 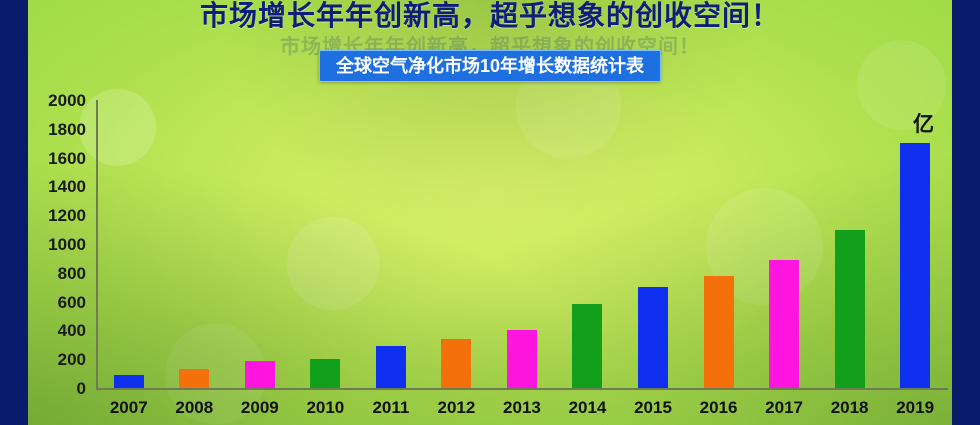 What do you see at coordinates (325, 407) in the screenshot?
I see `x-tick-label: 2010` at bounding box center [325, 407].